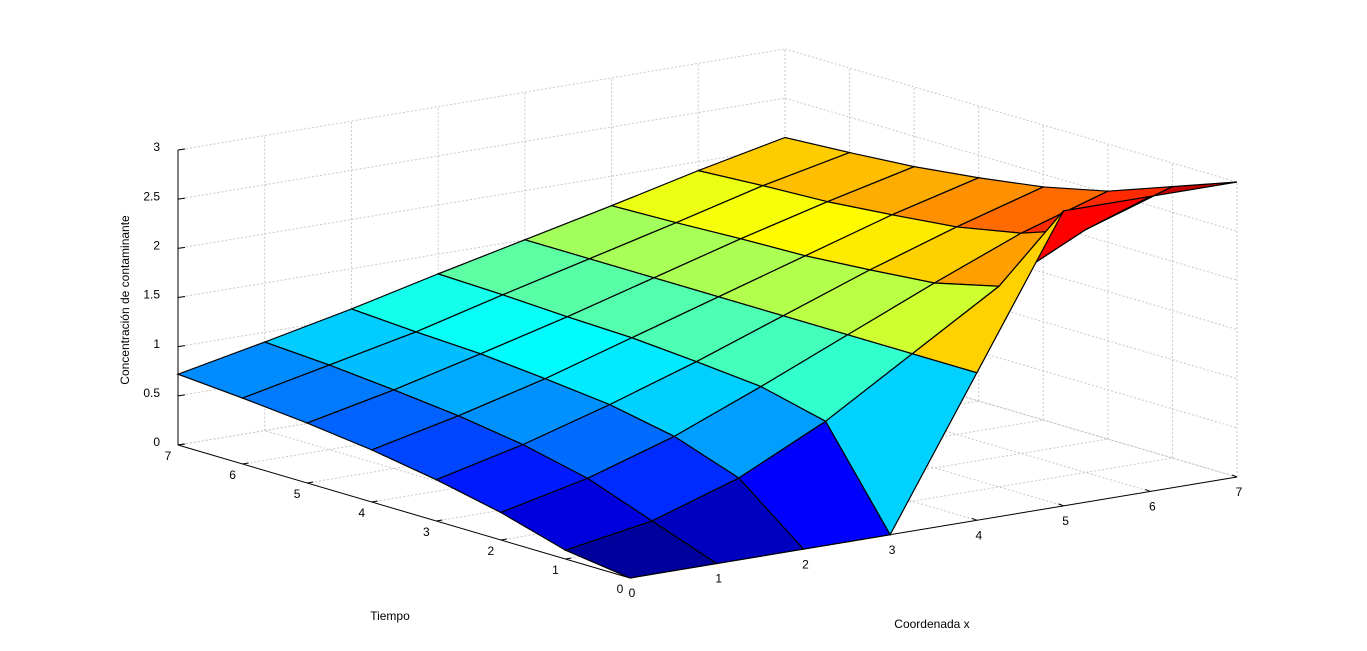 This screenshot has height=651, width=1367. Describe the element at coordinates (805, 564) in the screenshot. I see `x-tick-label: 2` at that location.